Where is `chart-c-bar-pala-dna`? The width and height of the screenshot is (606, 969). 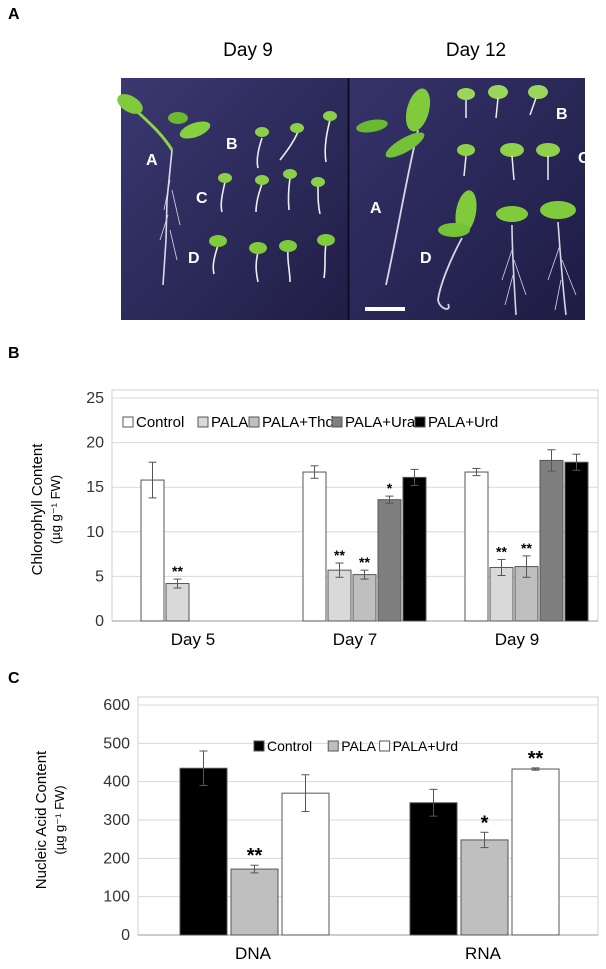
chart-c-bar-pala-dna is located at coordinates (254, 902).